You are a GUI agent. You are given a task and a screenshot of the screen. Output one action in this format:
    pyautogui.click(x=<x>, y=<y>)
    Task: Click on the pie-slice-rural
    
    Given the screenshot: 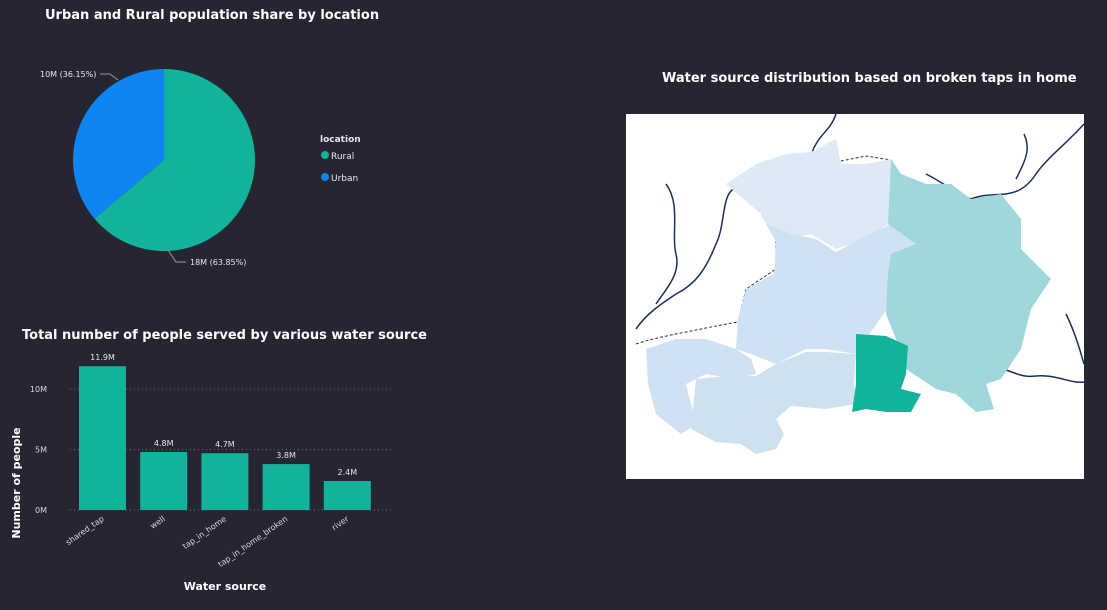 What is the action you would take?
    pyautogui.click(x=174, y=160)
    